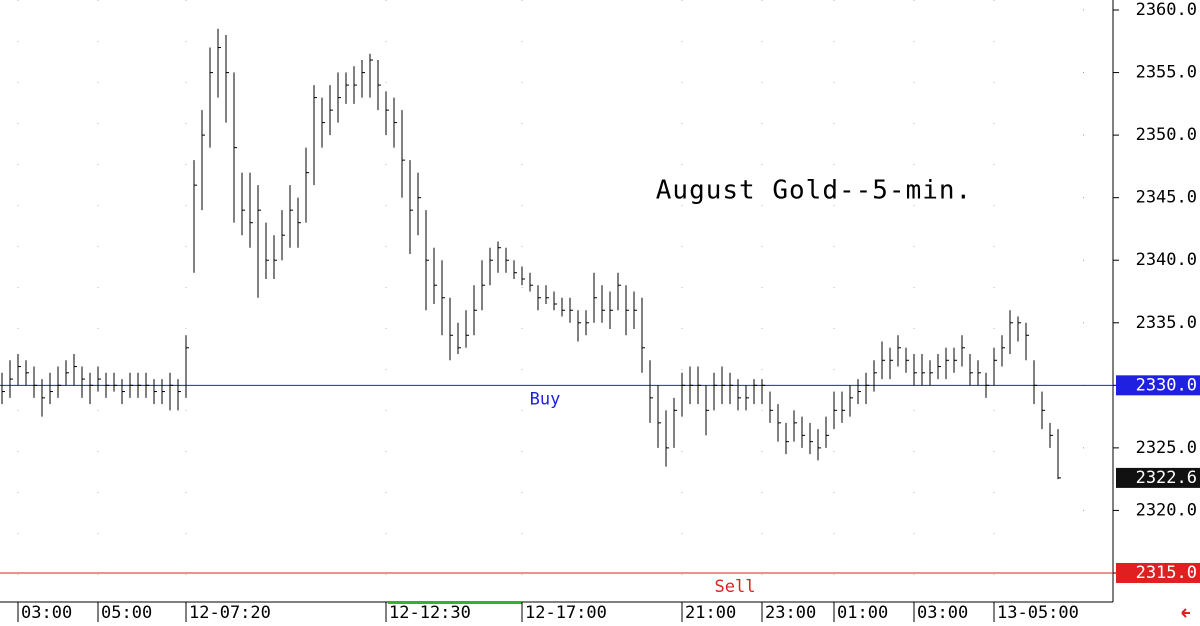 Image resolution: width=1200 pixels, height=626 pixels. What do you see at coordinates (1166, 573) in the screenshot?
I see `level-label: 2315.0` at bounding box center [1166, 573].